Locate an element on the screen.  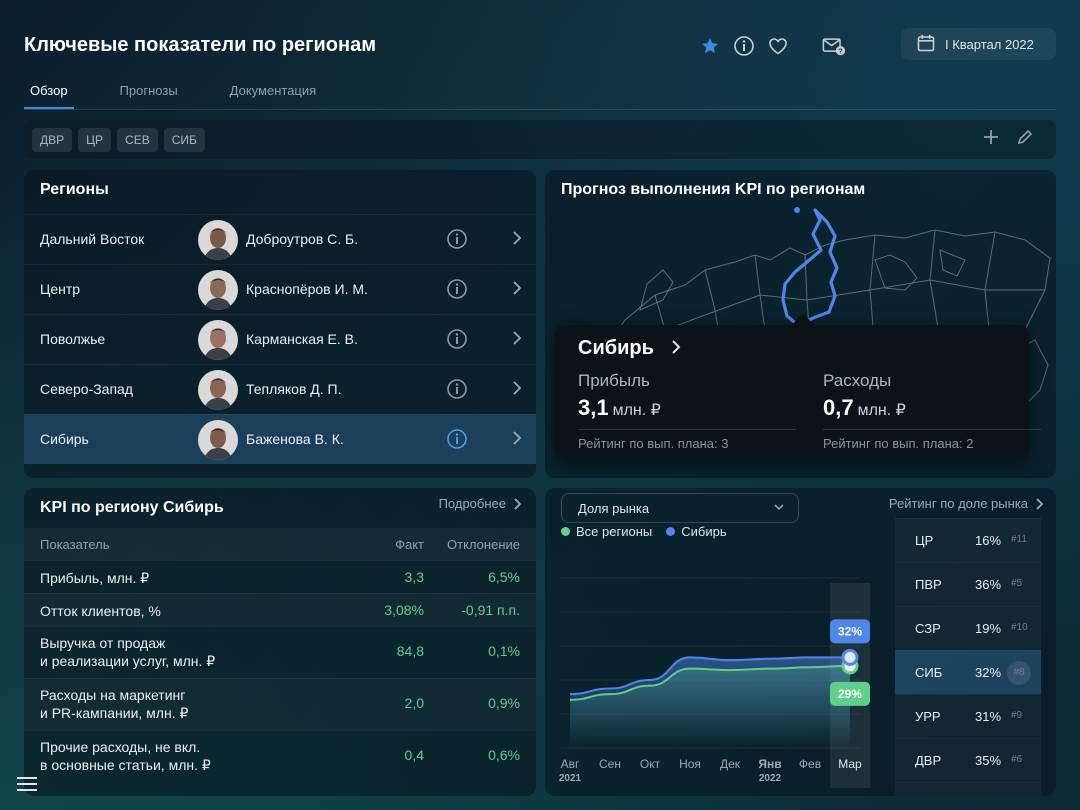
ranking-percent: 36% is located at coordinates (988, 584).